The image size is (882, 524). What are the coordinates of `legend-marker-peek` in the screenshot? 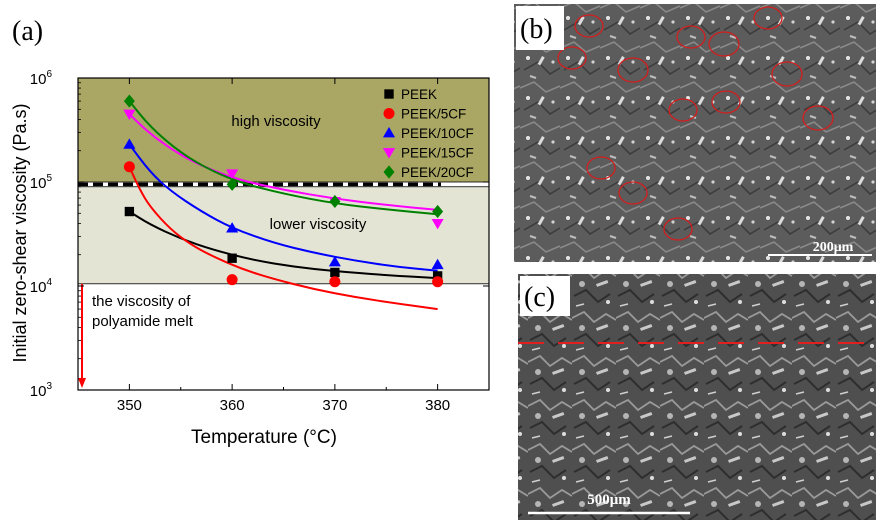 It's located at (389, 94).